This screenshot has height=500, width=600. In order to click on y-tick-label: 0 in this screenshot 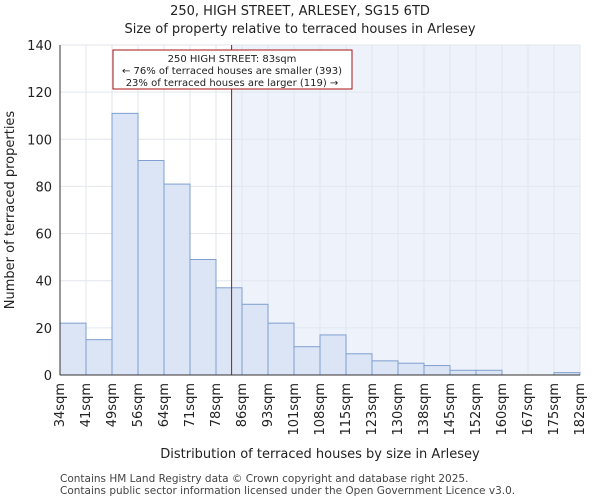, I will do `click(48, 376)`.